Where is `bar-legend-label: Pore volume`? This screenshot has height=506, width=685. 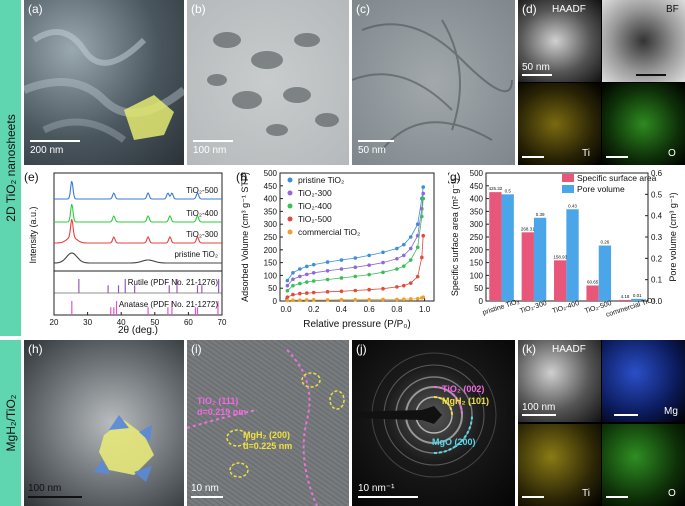 bar-legend-label: Pore volume is located at coordinates (601, 189).